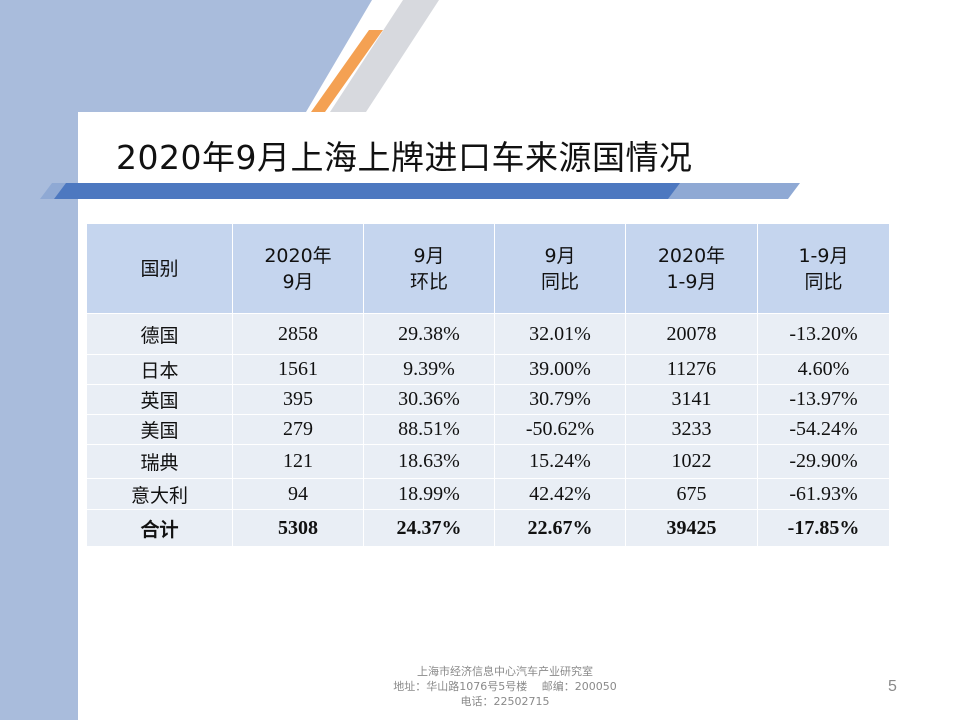  Describe the element at coordinates (560, 429) in the screenshot. I see `sep-yoy-cell: -50.62%` at that location.